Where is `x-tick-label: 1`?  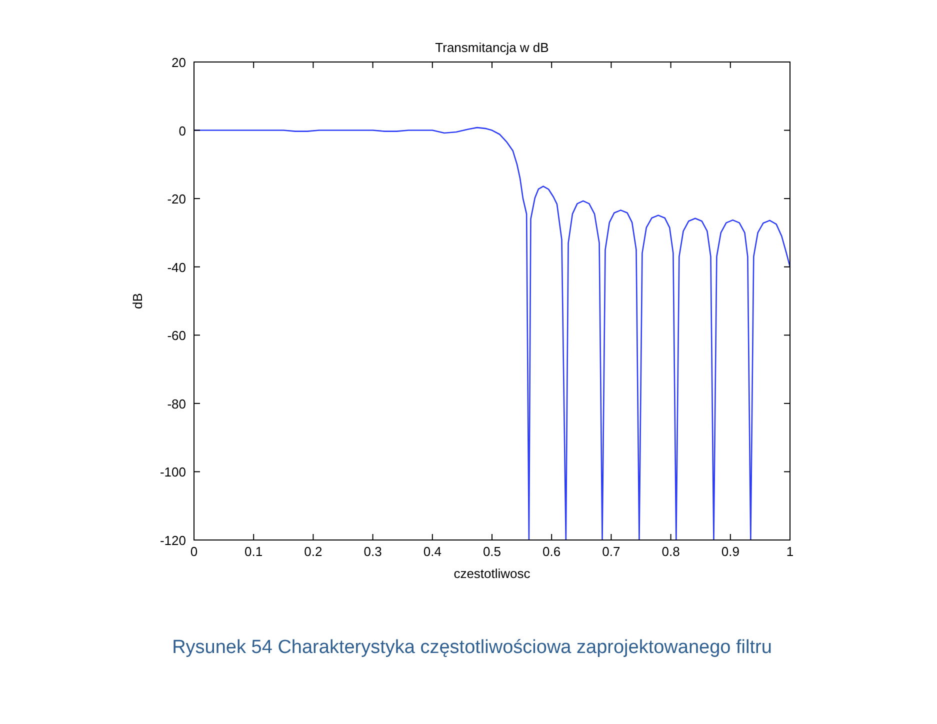 x-tick-label: 1 is located at coordinates (790, 551).